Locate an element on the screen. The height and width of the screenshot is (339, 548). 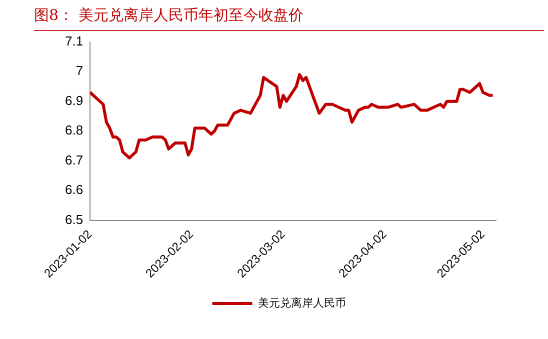
legend-label: 美元兑离岸人民币 is located at coordinates (302, 303).